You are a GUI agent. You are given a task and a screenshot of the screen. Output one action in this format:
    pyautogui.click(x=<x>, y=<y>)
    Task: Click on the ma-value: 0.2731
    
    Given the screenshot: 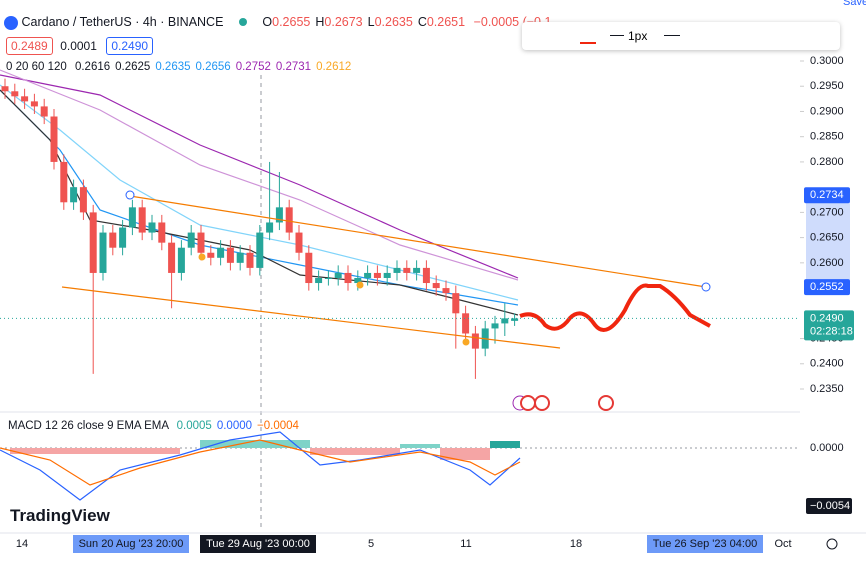 What is the action you would take?
    pyautogui.click(x=293, y=67)
    